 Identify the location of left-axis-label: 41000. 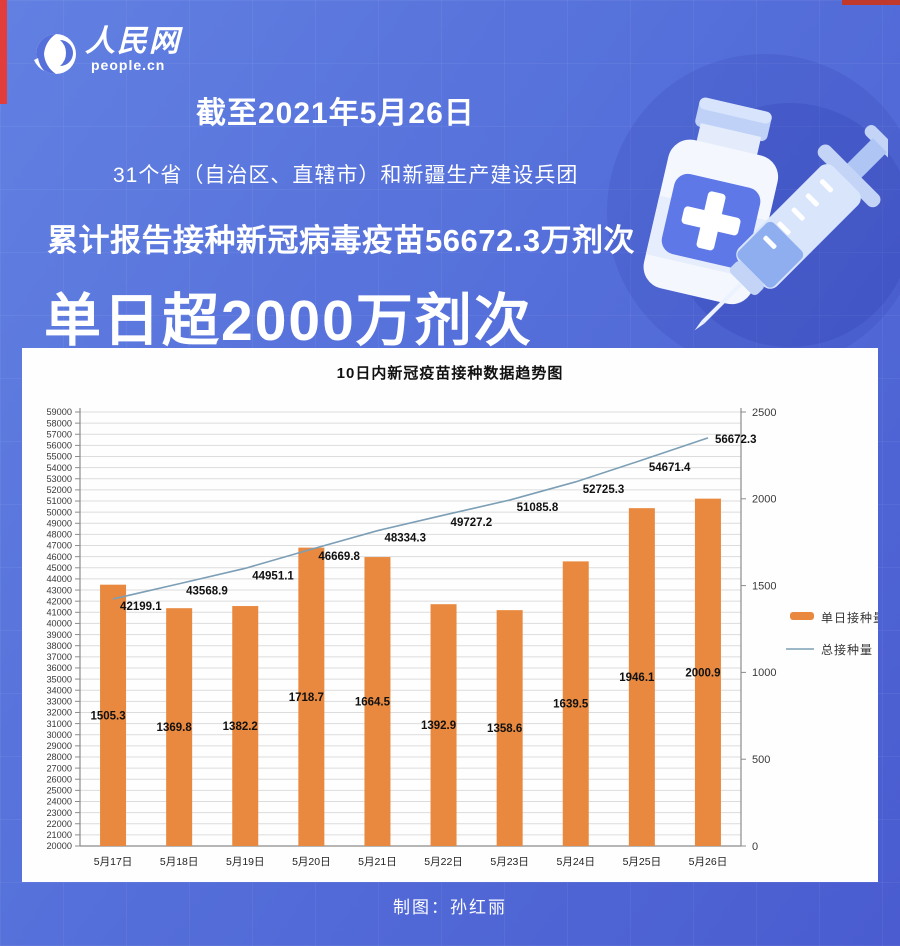
(59, 613).